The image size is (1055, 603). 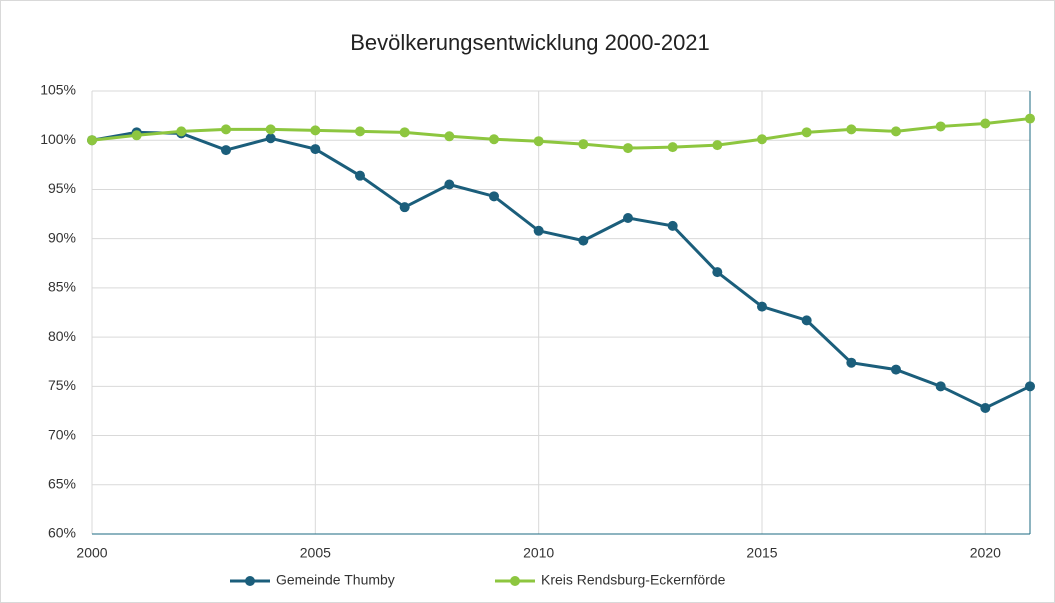 I want to click on chart-title: Bevölkerungsentwicklung 2000-2021, so click(x=530, y=42).